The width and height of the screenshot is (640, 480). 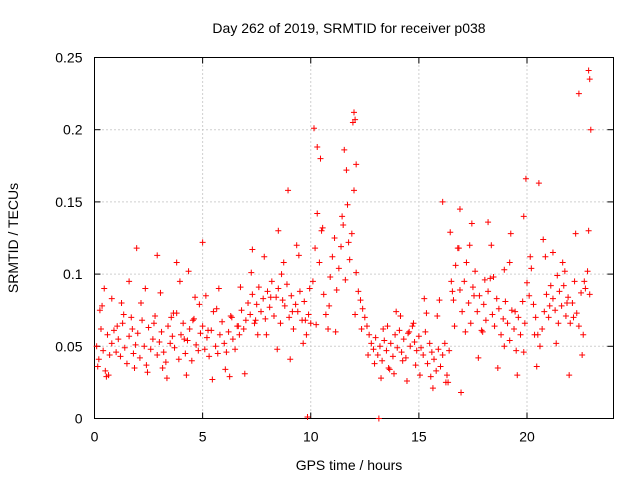 I want to click on x-tick-label: 10, so click(x=311, y=437).